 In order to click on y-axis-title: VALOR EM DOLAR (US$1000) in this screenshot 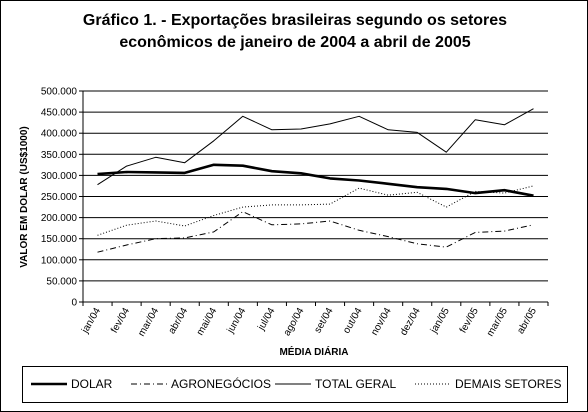, I will do `click(24, 197)`.